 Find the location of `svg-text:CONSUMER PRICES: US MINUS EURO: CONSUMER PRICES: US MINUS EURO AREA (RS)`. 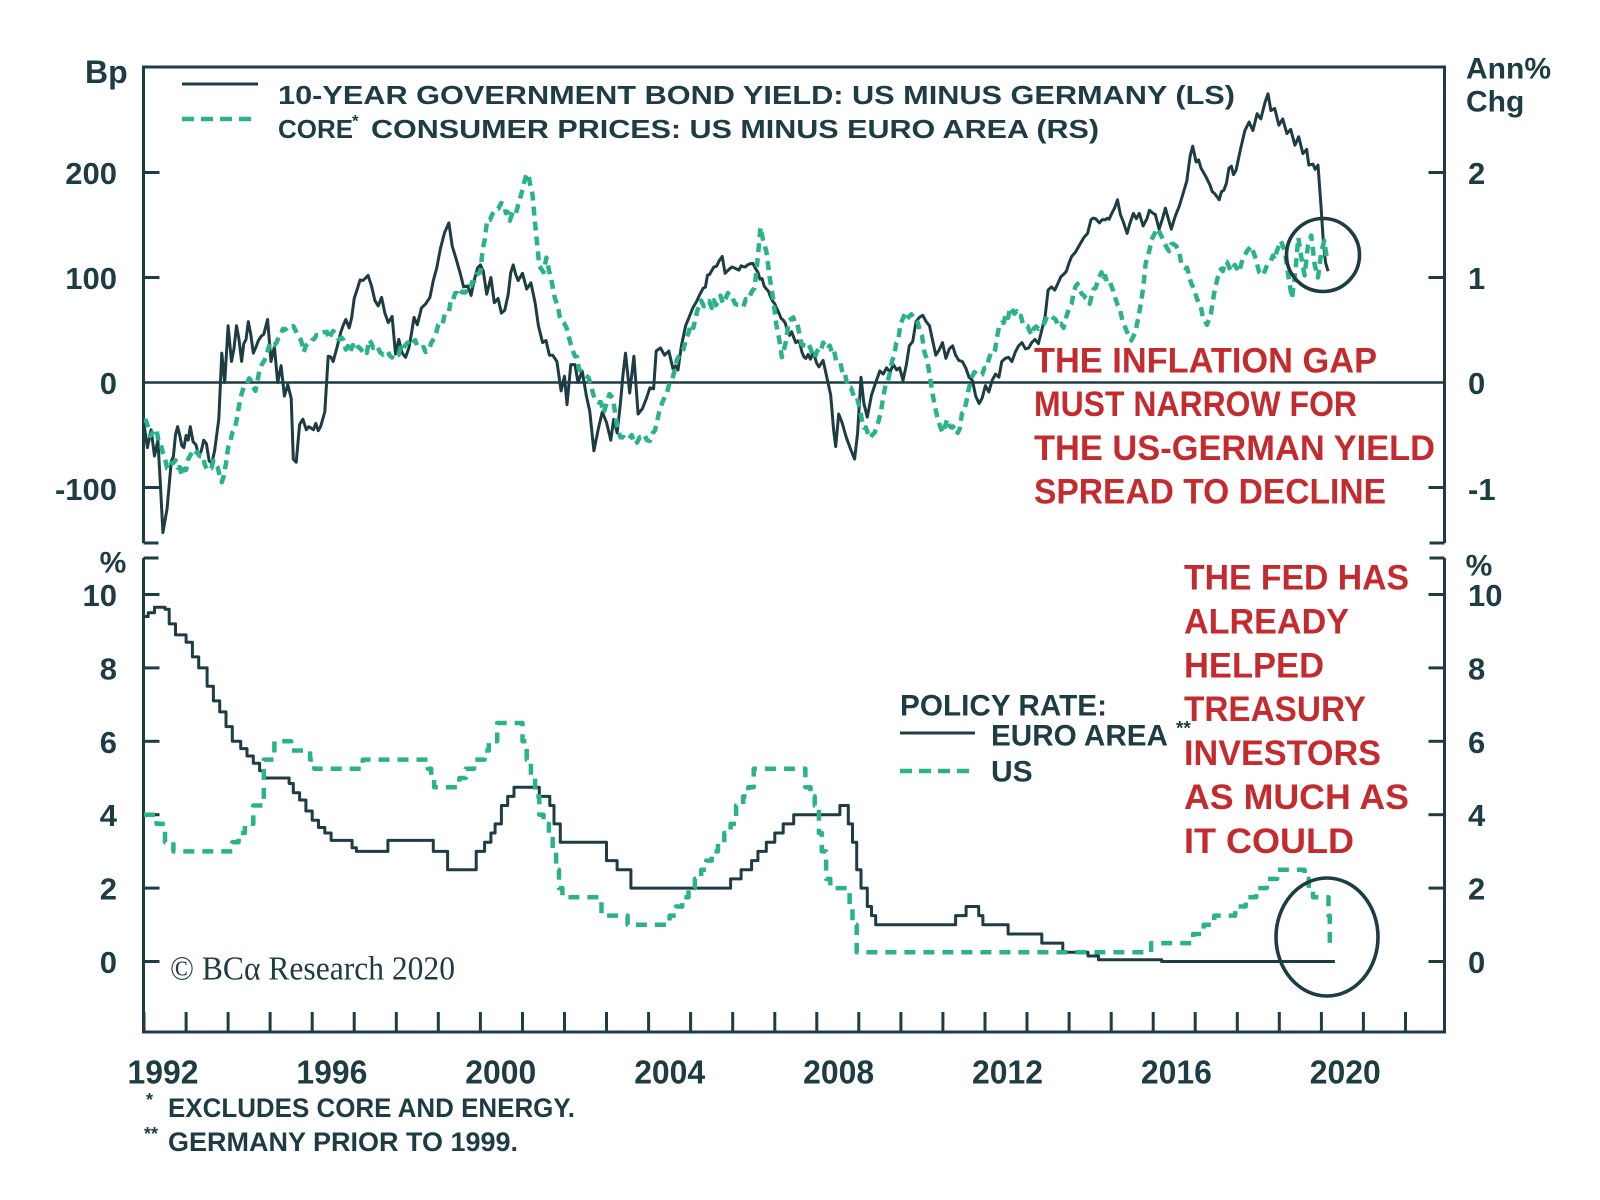

svg-text:CONSUMER PRICES: US MINUS EURO: CONSUMER PRICES: US MINUS EURO AREA (RS) is located at coordinates (735, 129).